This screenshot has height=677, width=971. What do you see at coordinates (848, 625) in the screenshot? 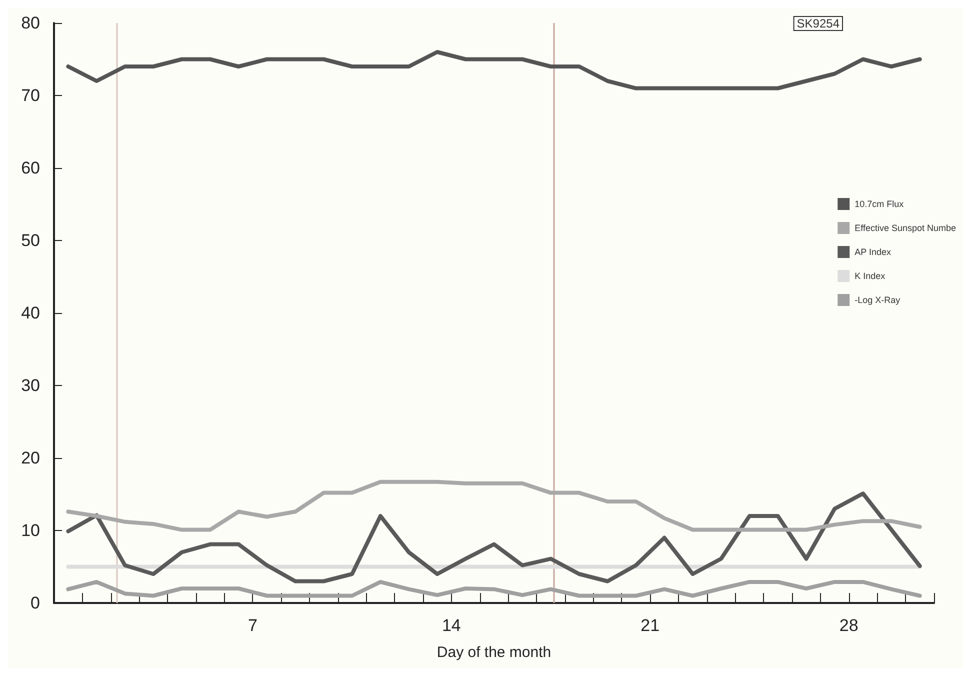
I see `x-tick-label: 28` at bounding box center [848, 625].